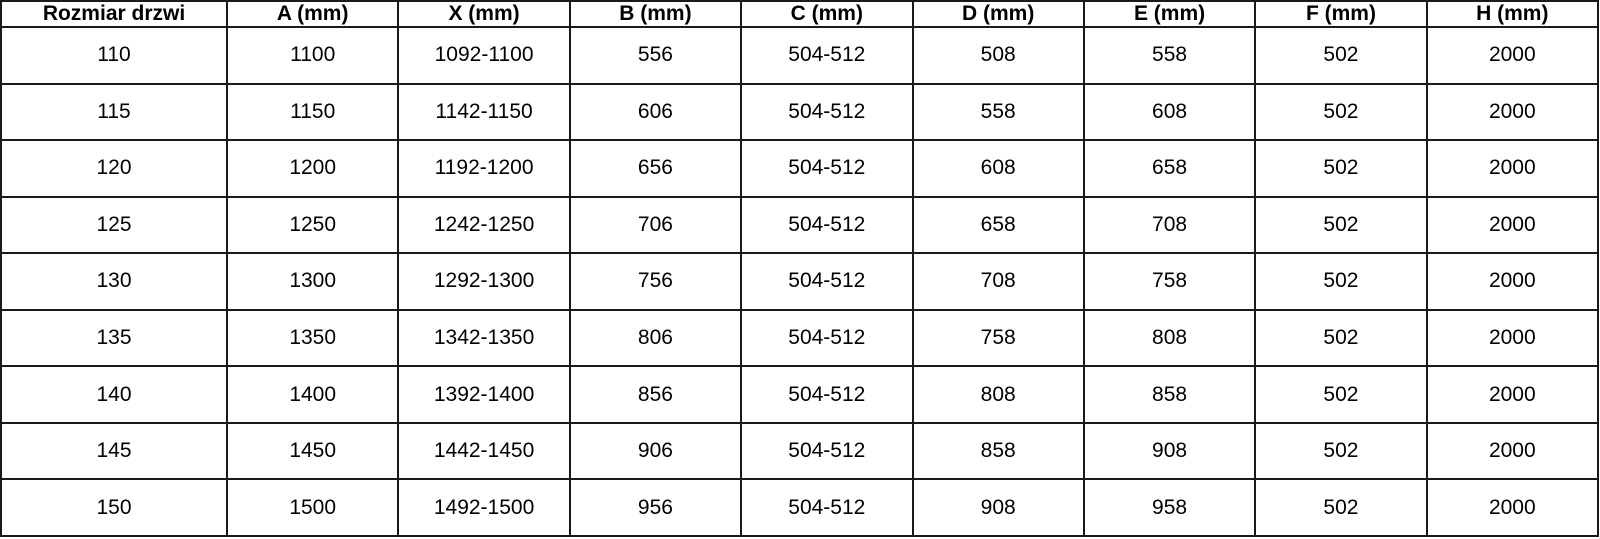 The width and height of the screenshot is (1600, 539). What do you see at coordinates (312, 168) in the screenshot?
I see `table-cell: 1200` at bounding box center [312, 168].